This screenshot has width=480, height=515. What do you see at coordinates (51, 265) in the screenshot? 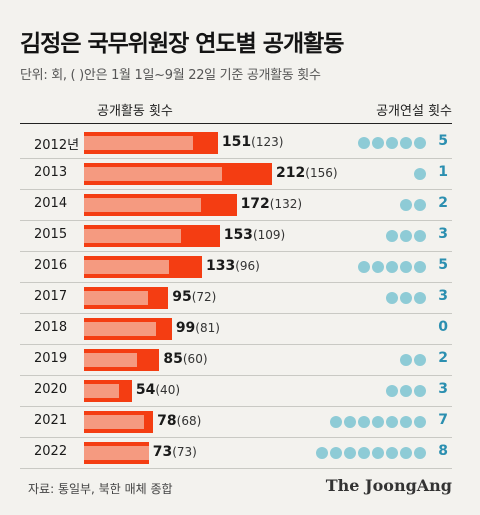
I see `year-label: 2016` at bounding box center [51, 265].